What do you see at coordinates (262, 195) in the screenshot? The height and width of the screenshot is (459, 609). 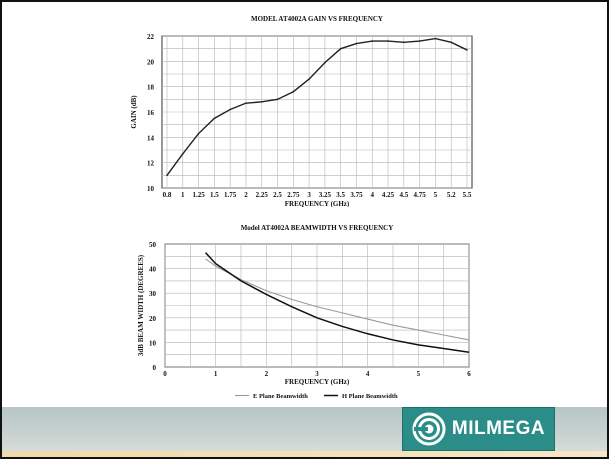 I see `x-tick-label: 2.25` at bounding box center [262, 195].